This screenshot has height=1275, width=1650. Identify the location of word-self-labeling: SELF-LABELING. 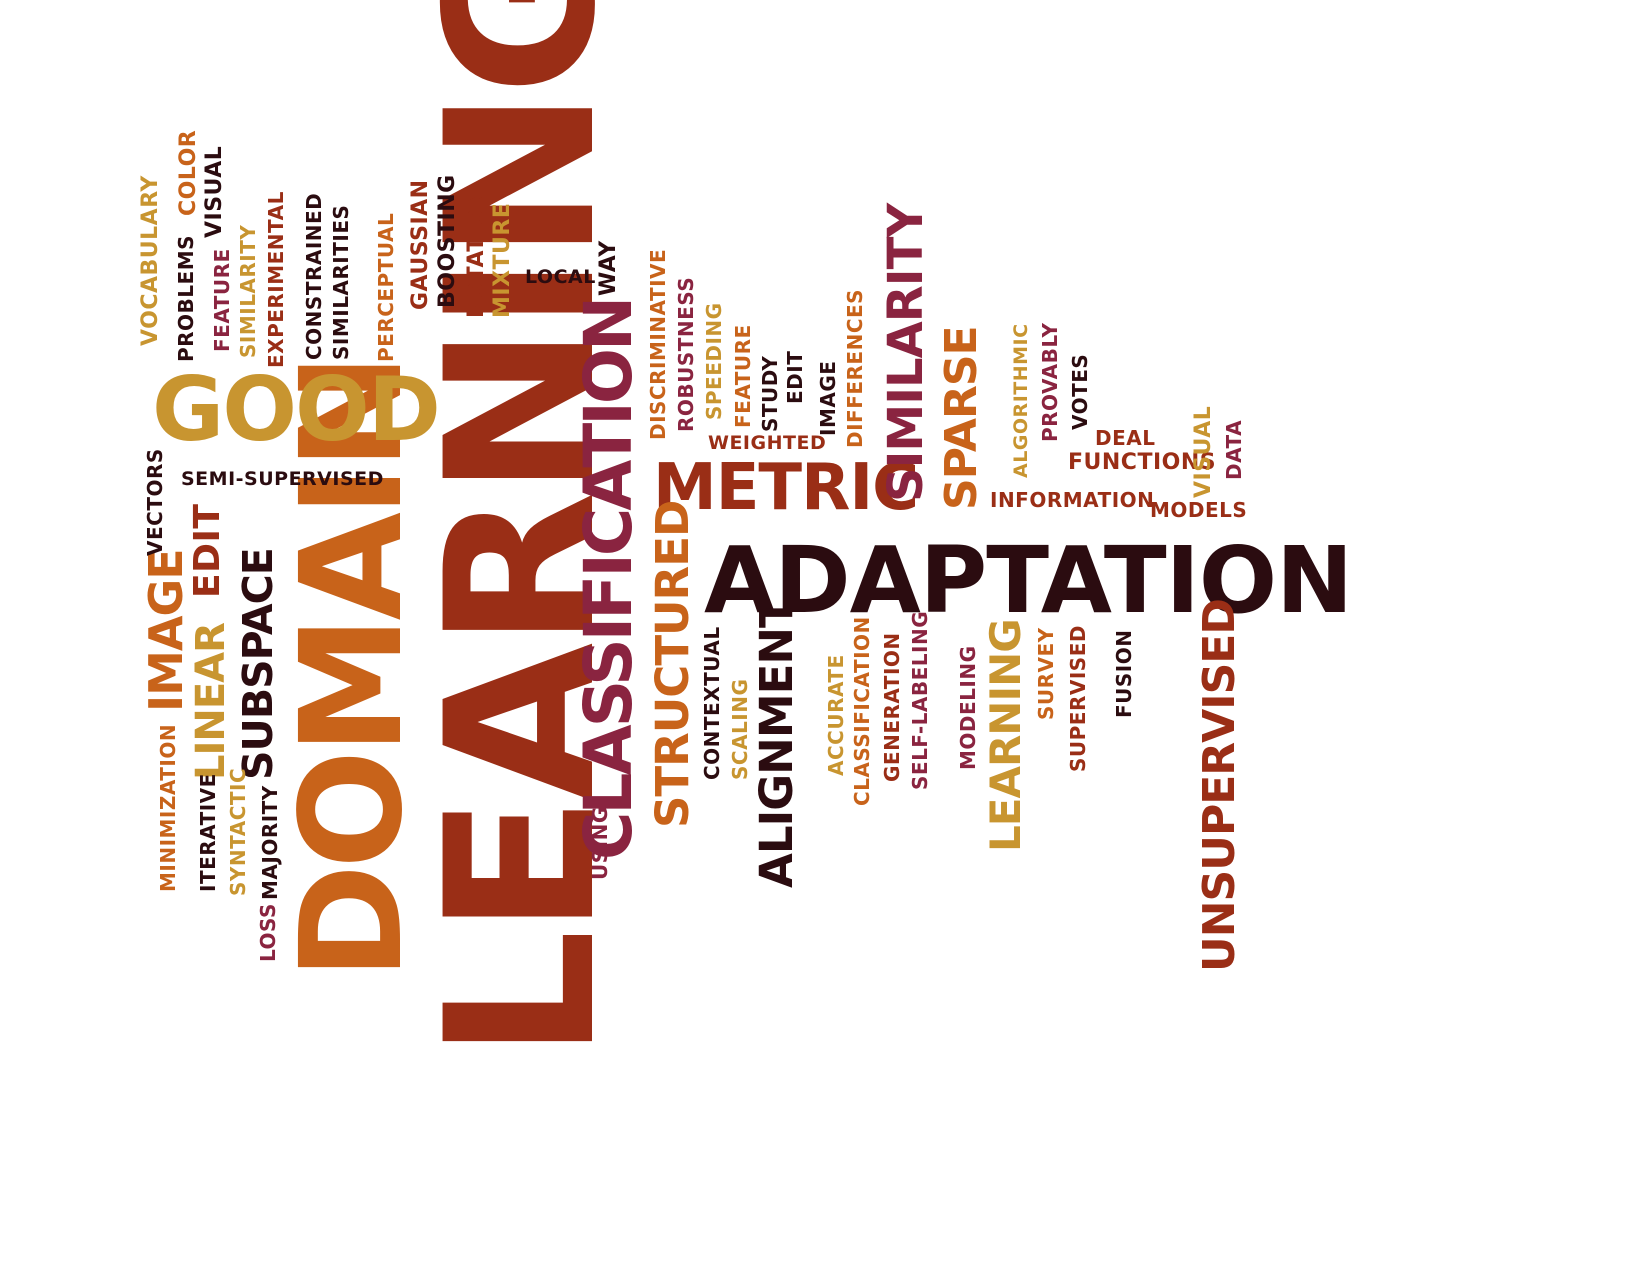
(920, 700).